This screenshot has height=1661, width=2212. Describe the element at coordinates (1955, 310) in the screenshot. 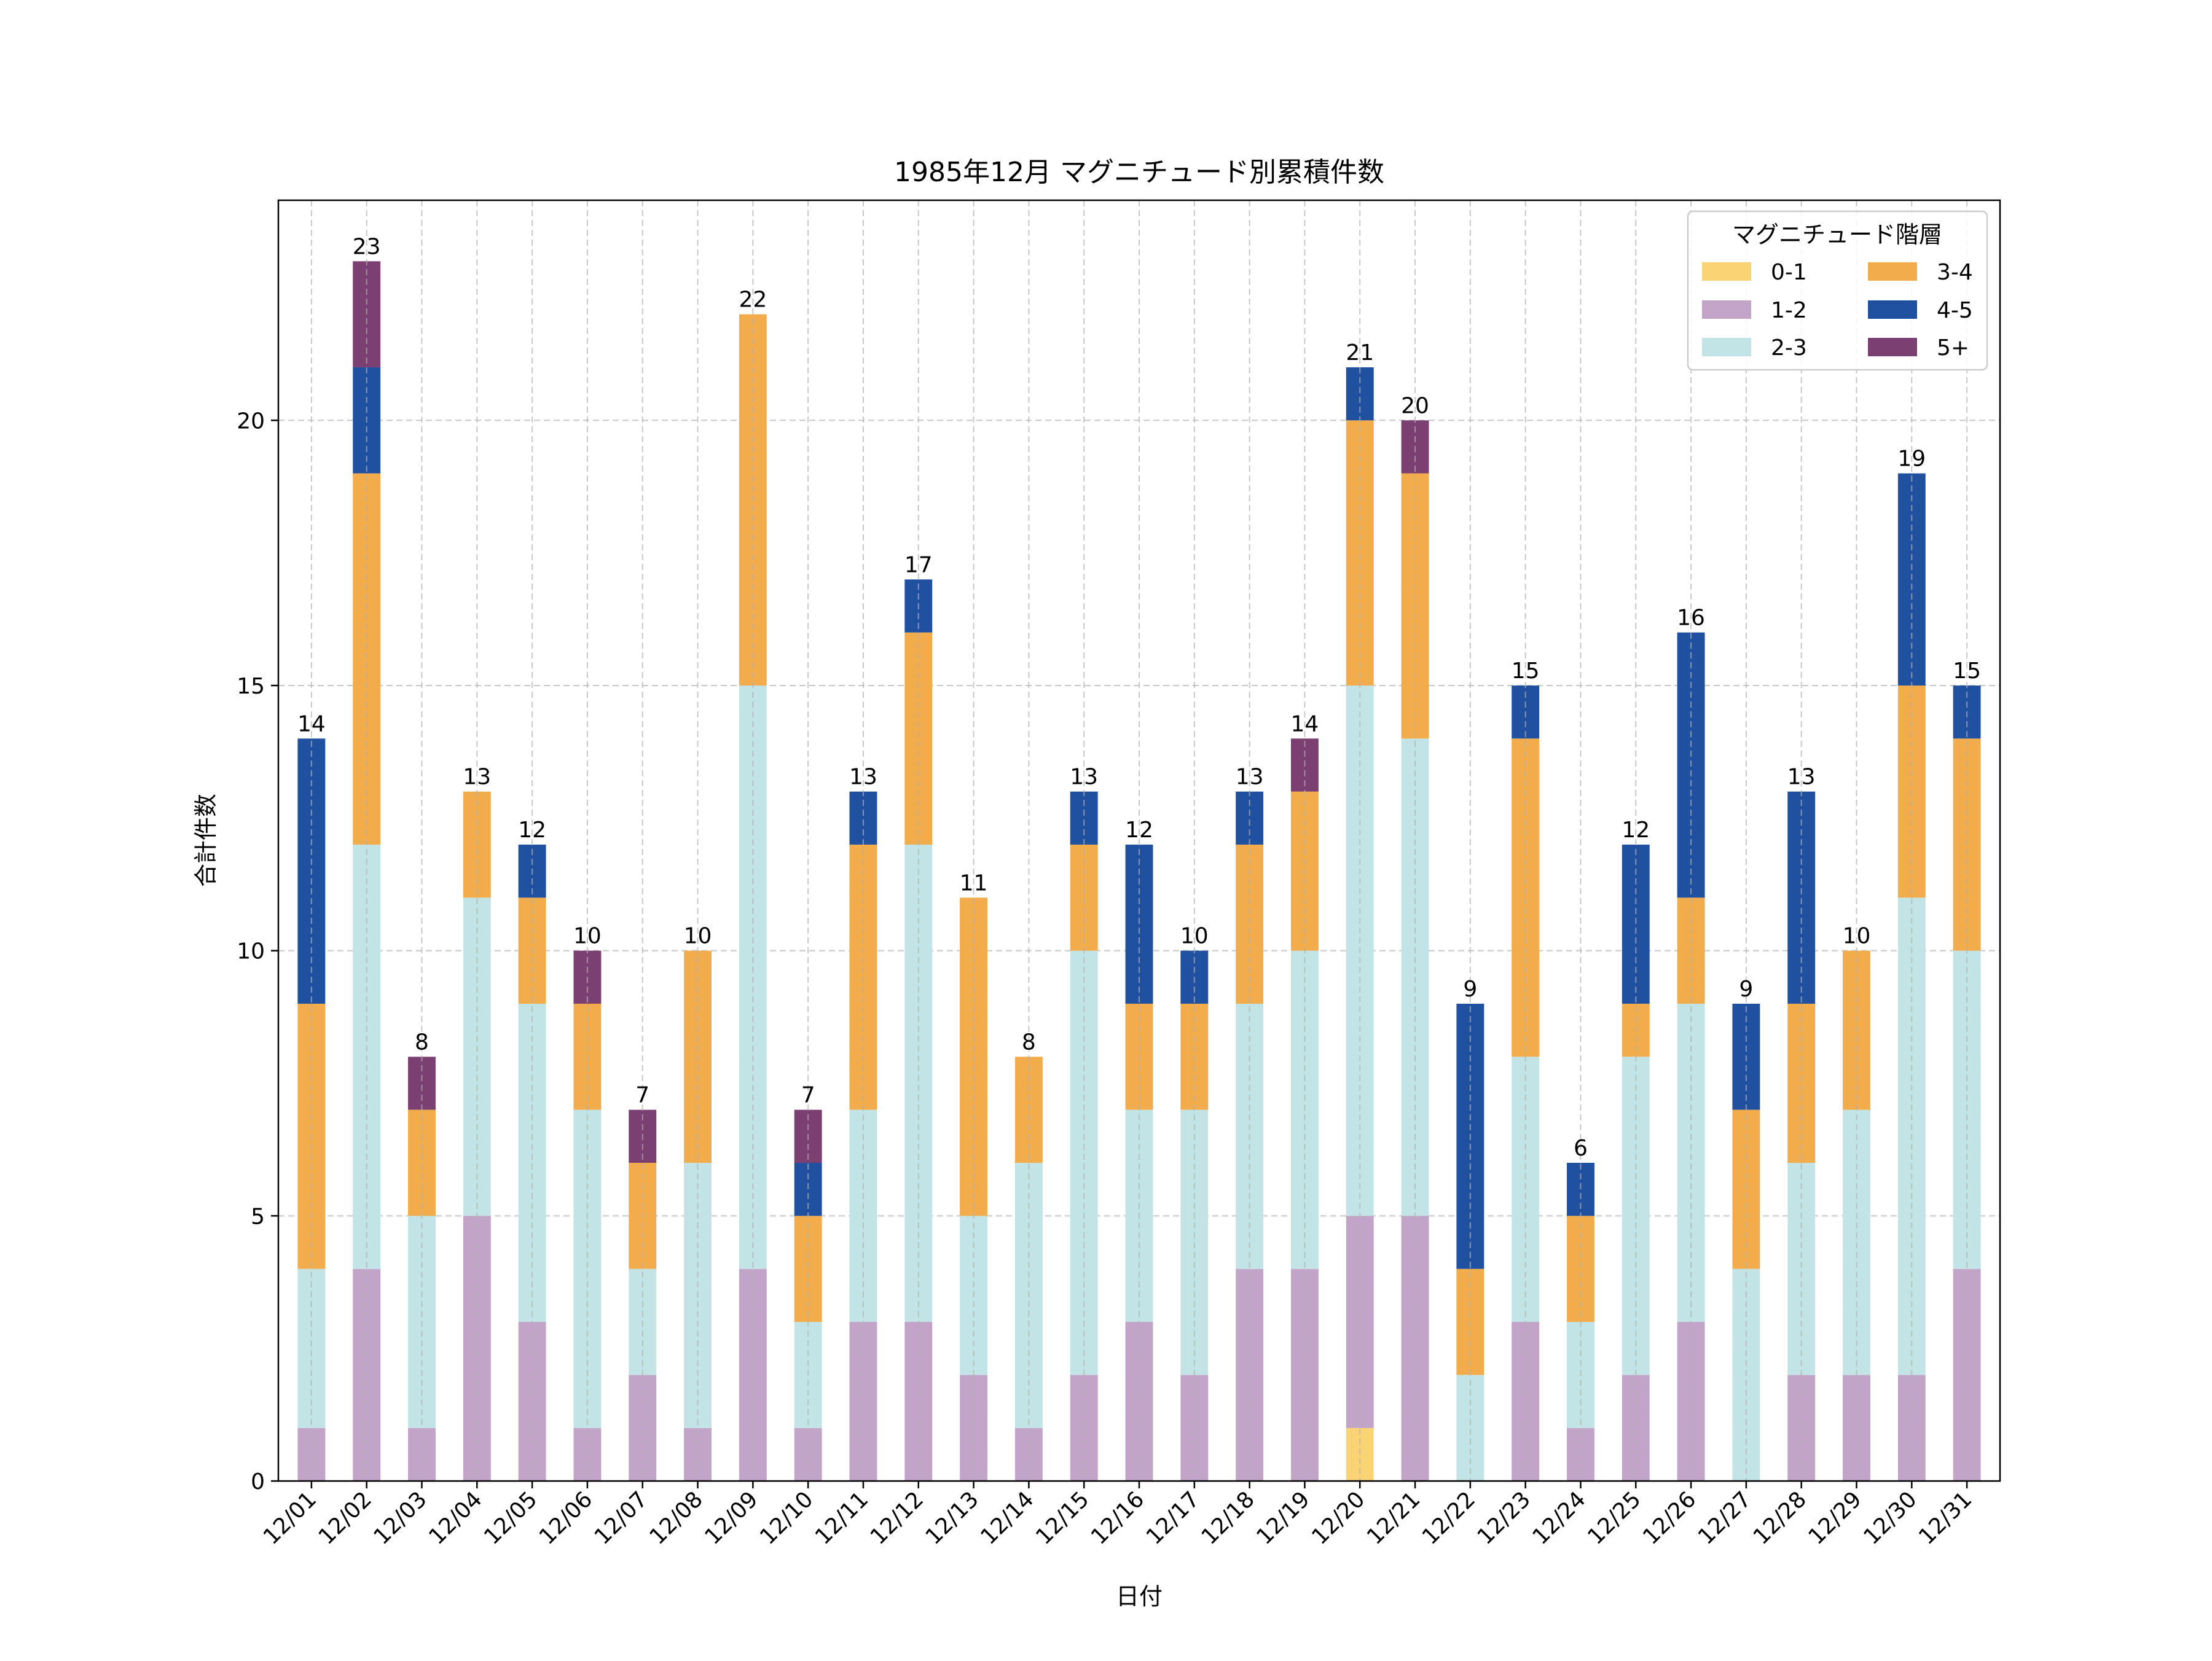

I see `legend-label-4-5: 4-5` at that location.